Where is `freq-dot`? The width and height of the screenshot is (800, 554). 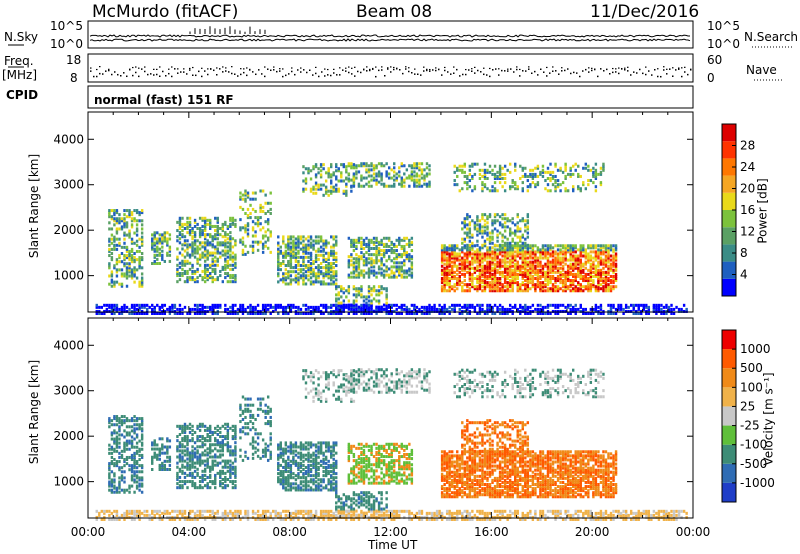 freq-dot is located at coordinates (148, 74).